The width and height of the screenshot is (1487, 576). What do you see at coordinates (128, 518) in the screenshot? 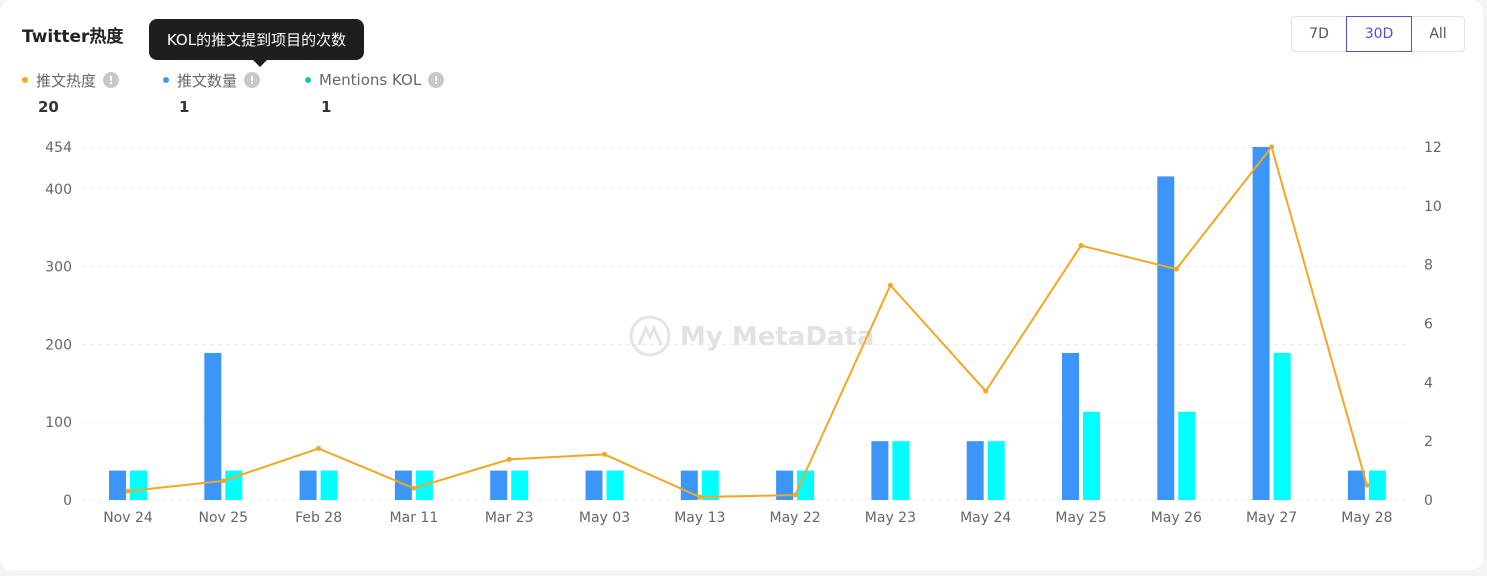
I see `x-tick-label: Nov 24` at bounding box center [128, 518].